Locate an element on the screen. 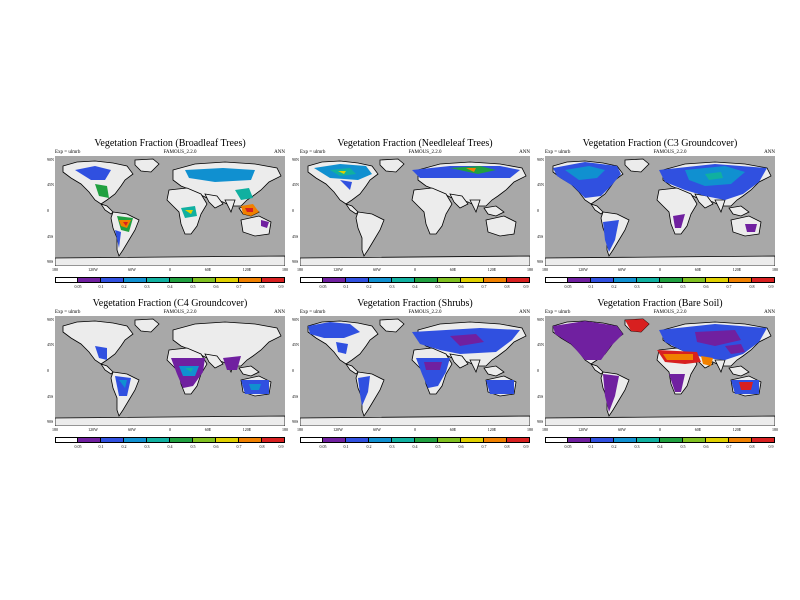 The image size is (800, 600). colorbar-tick: 0.05 is located at coordinates (568, 446).